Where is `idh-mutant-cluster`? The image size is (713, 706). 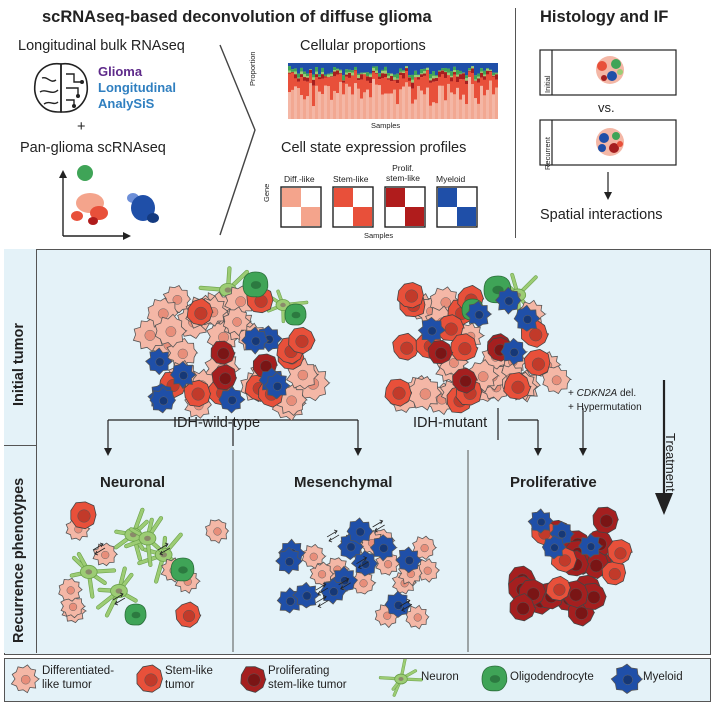
idh-mutant-cluster is located at coordinates (478, 344).